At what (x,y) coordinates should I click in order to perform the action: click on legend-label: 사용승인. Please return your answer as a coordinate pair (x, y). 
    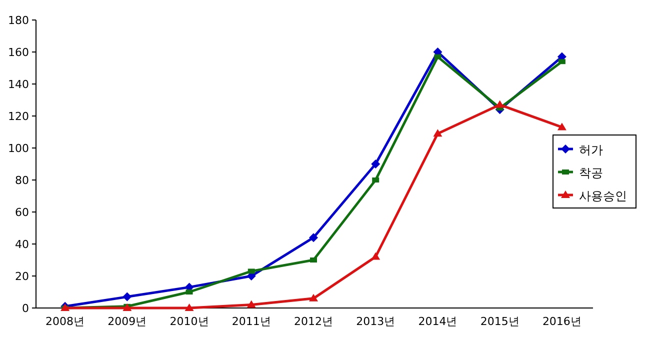
    Looking at the image, I should click on (603, 196).